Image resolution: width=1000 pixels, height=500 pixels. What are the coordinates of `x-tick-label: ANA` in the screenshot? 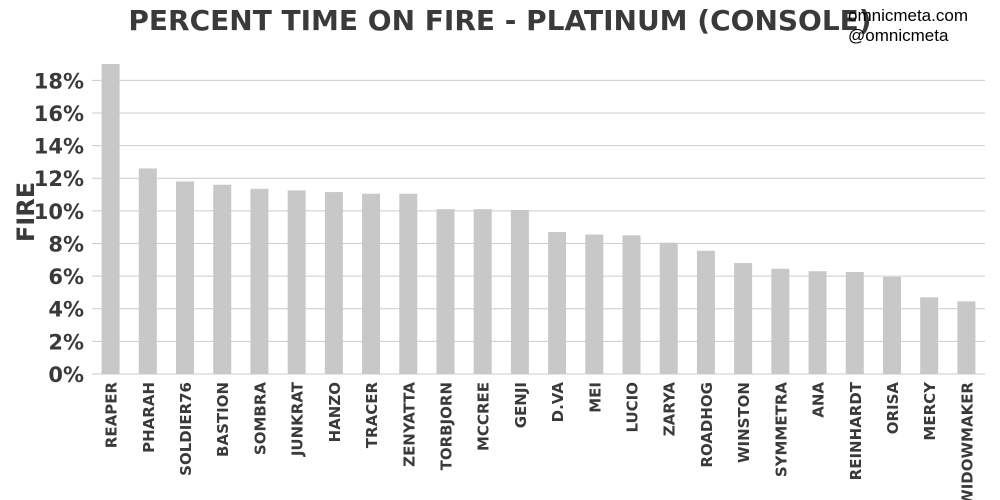 It's located at (819, 400).